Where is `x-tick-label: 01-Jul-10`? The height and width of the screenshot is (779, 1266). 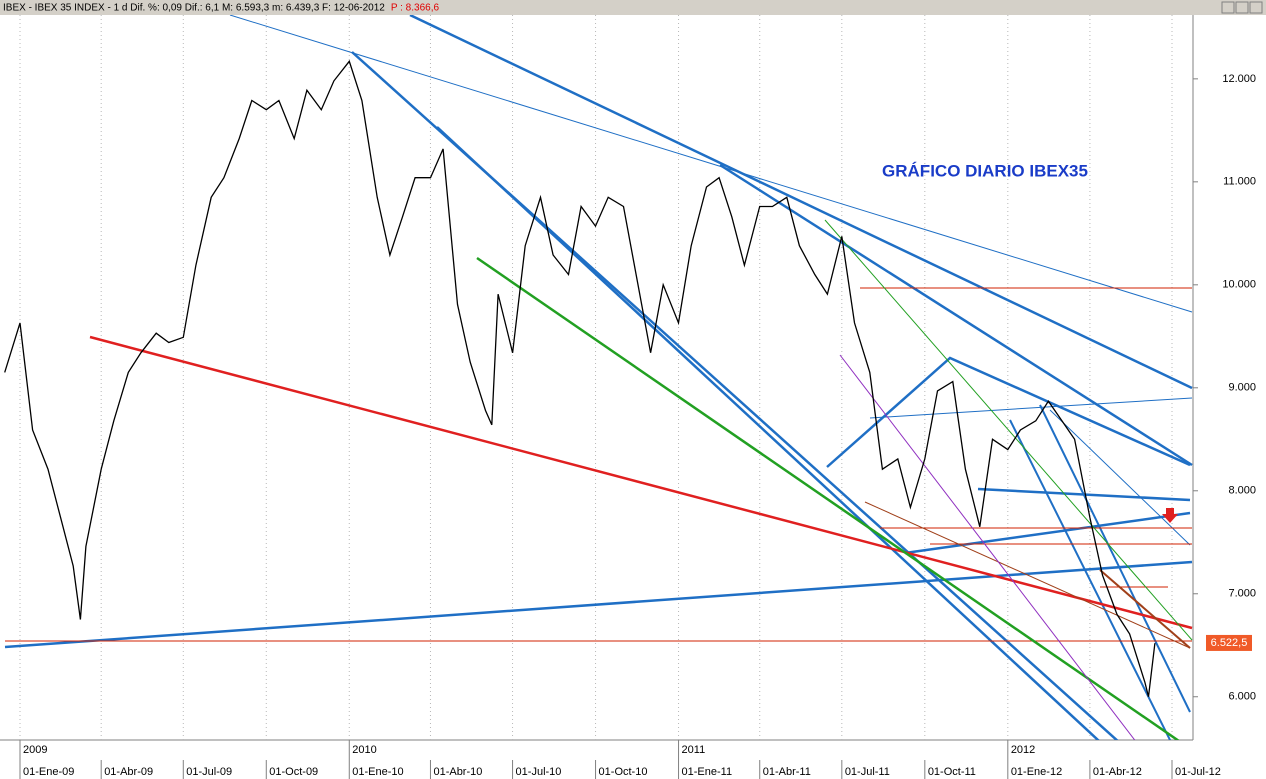
x-tick-label: 01-Jul-10 is located at coordinates (539, 772).